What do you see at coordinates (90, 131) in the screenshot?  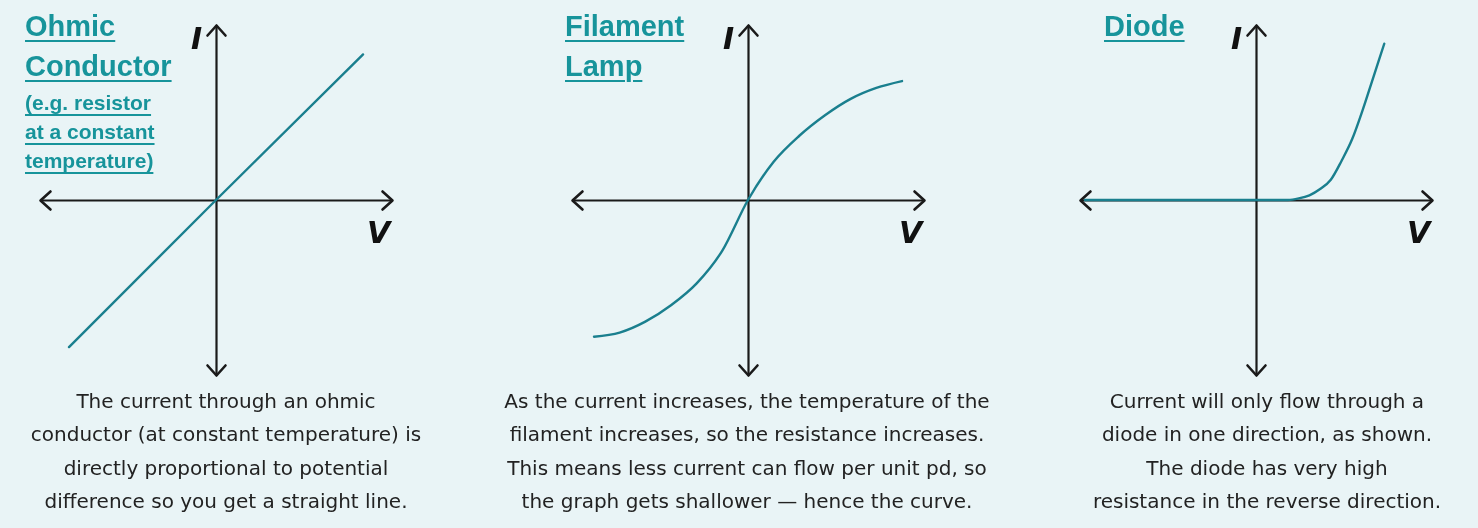 I see `text: (e.g. resistor at a constant temperature)` at bounding box center [90, 131].